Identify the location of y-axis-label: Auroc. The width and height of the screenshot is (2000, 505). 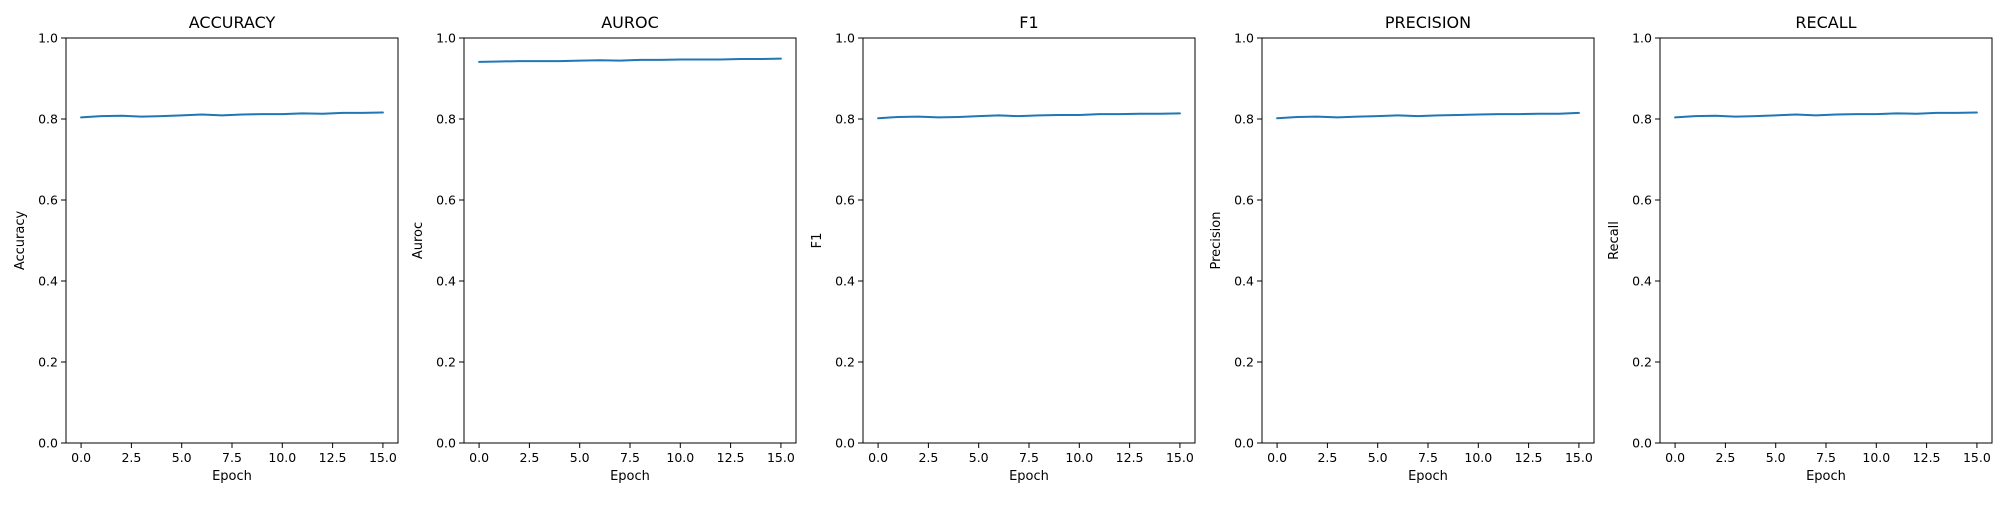
(418, 240).